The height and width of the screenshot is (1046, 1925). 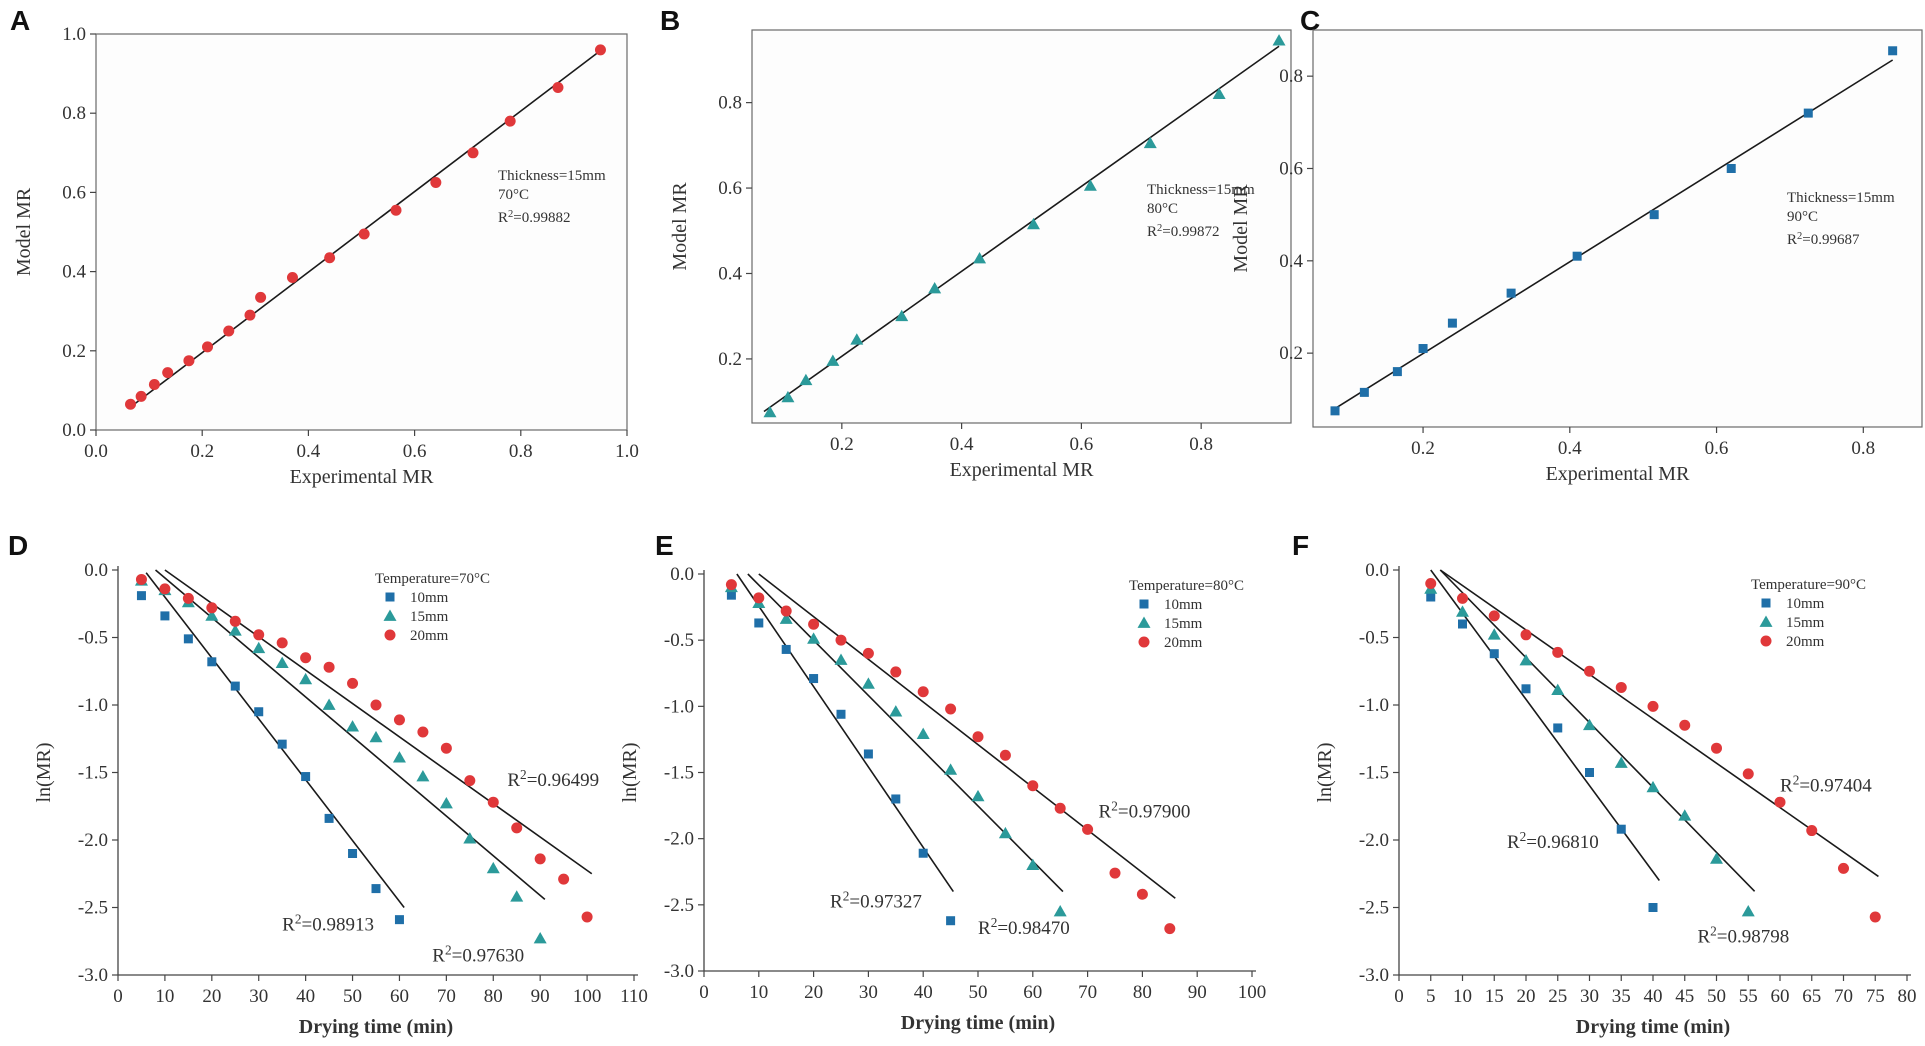 I want to click on r2-label-3: R2=0.97404, so click(x=1826, y=784).